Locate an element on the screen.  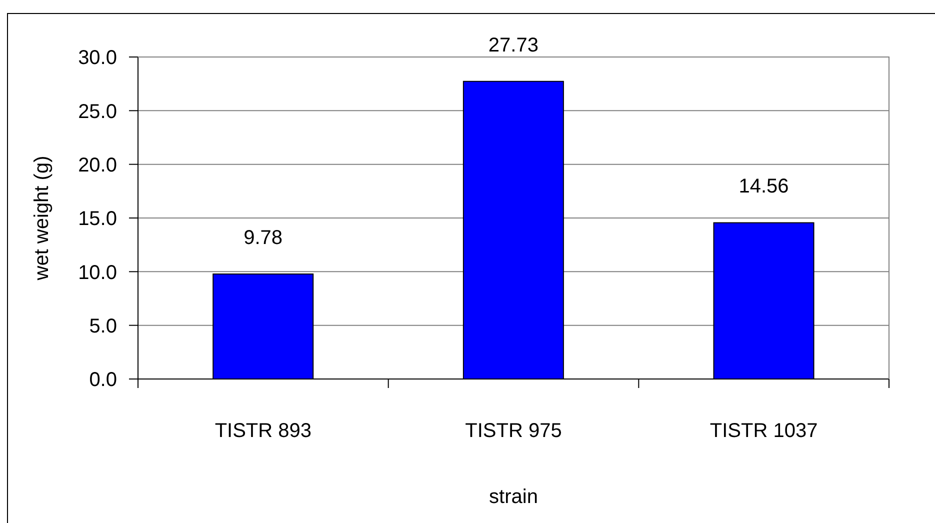
x-tick-label: TISTR 1037 is located at coordinates (764, 431).